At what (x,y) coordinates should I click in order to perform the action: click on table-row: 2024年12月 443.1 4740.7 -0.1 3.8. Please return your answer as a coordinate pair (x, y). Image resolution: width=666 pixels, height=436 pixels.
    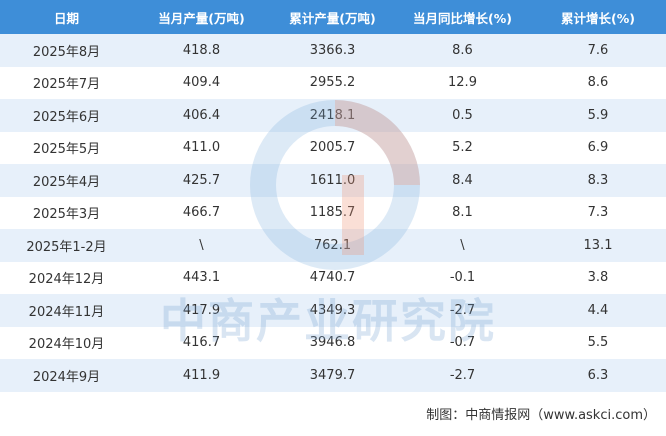
    Looking at the image, I should click on (333, 278).